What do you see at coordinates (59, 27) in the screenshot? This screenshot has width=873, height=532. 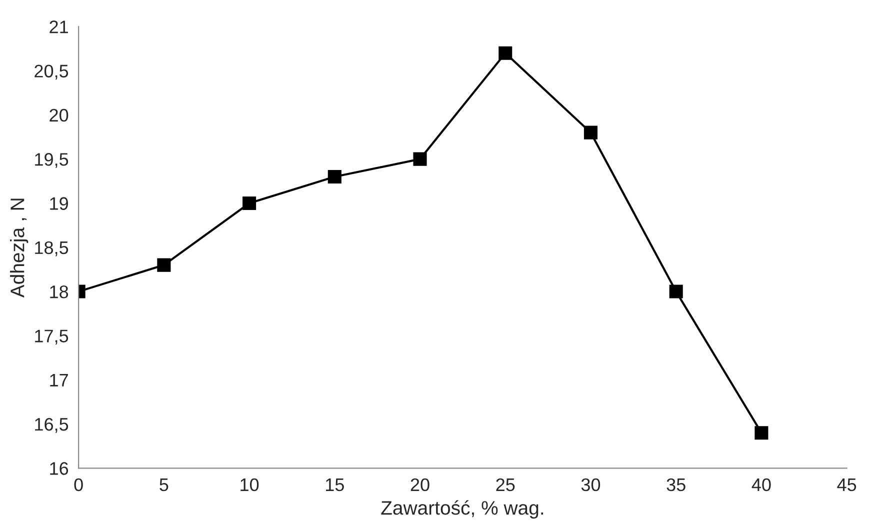 I see `y-tick-label: 21` at bounding box center [59, 27].